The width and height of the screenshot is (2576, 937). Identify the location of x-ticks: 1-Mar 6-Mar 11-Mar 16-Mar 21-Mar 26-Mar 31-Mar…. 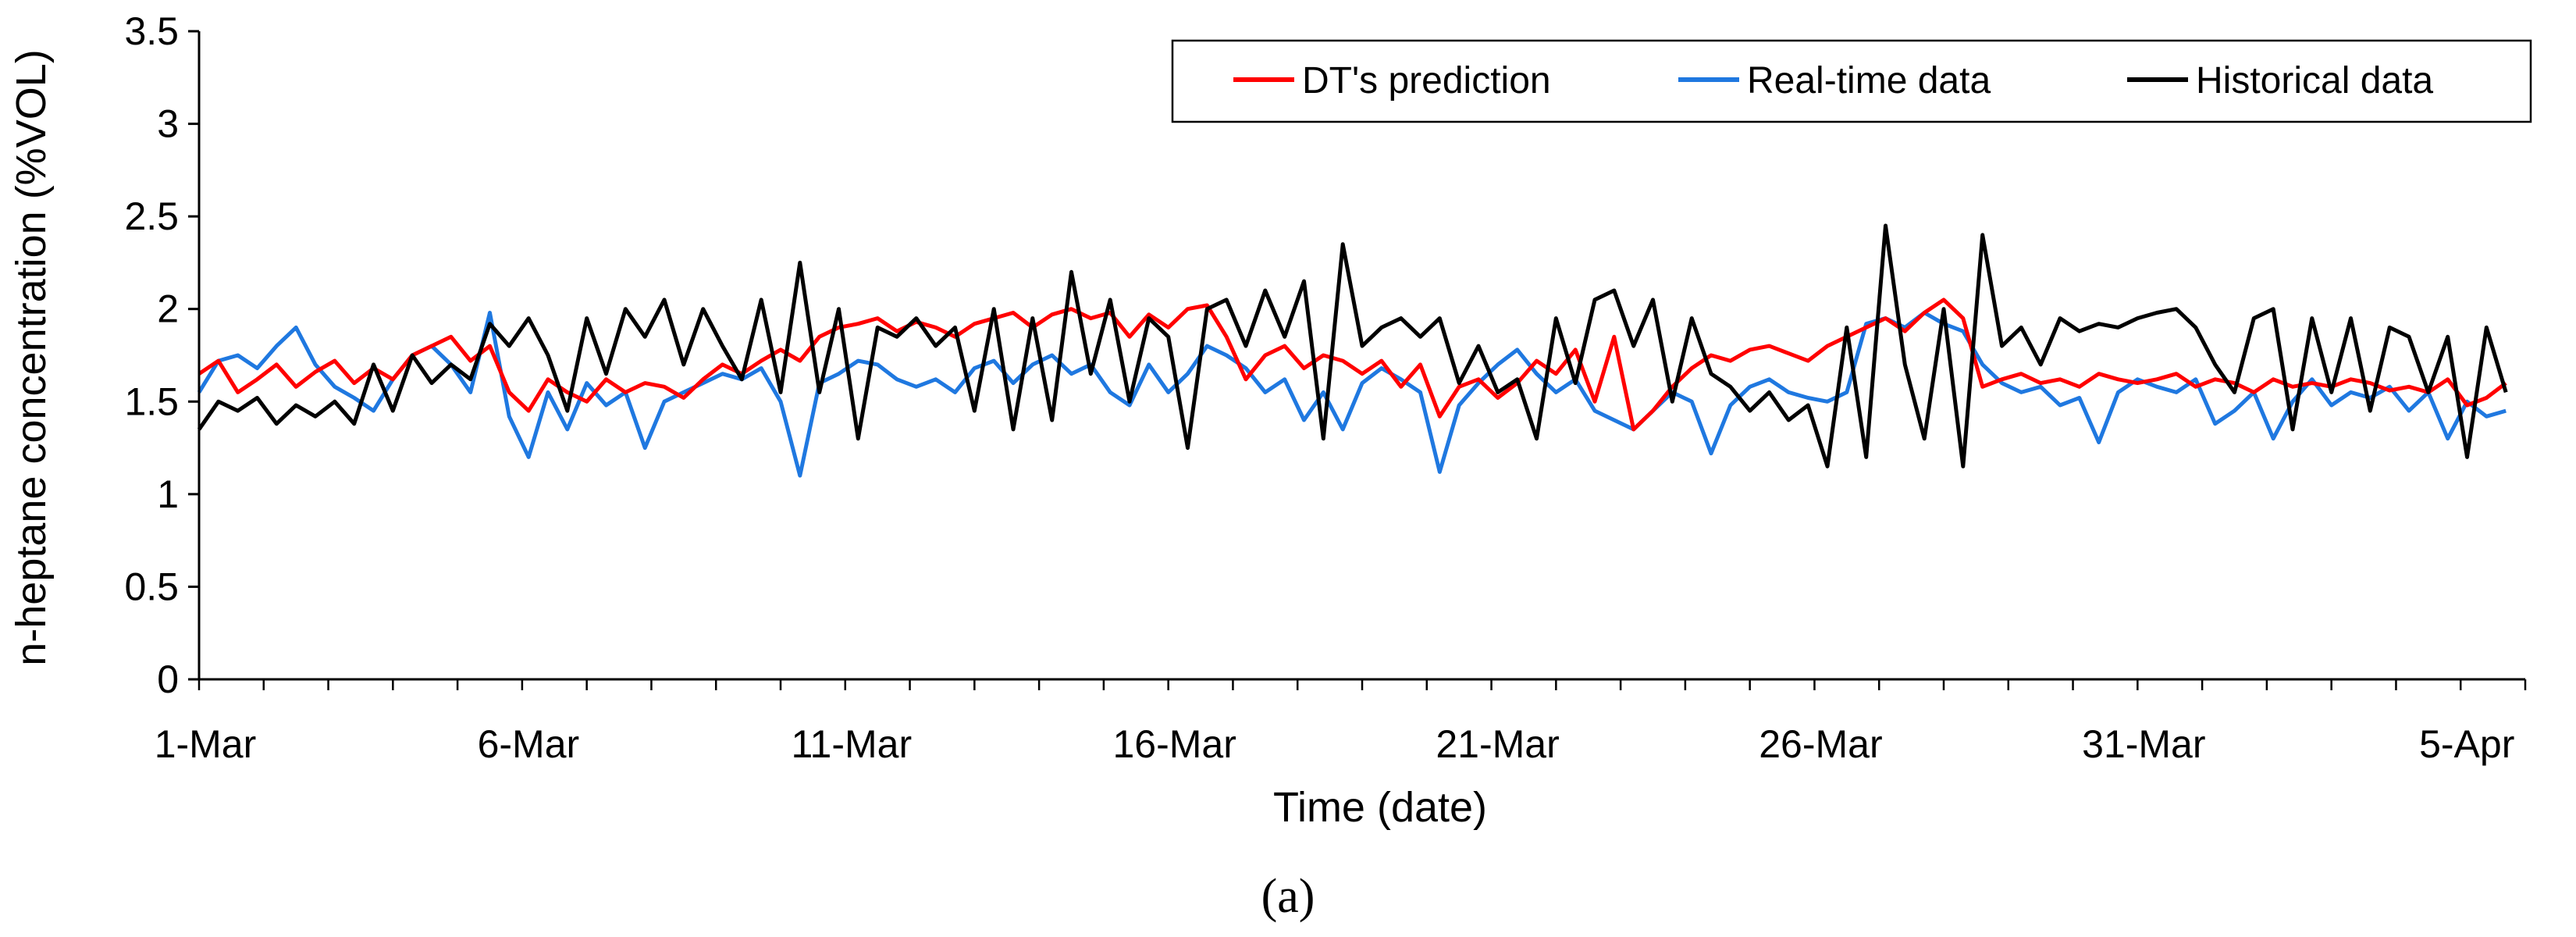
(1341, 722).